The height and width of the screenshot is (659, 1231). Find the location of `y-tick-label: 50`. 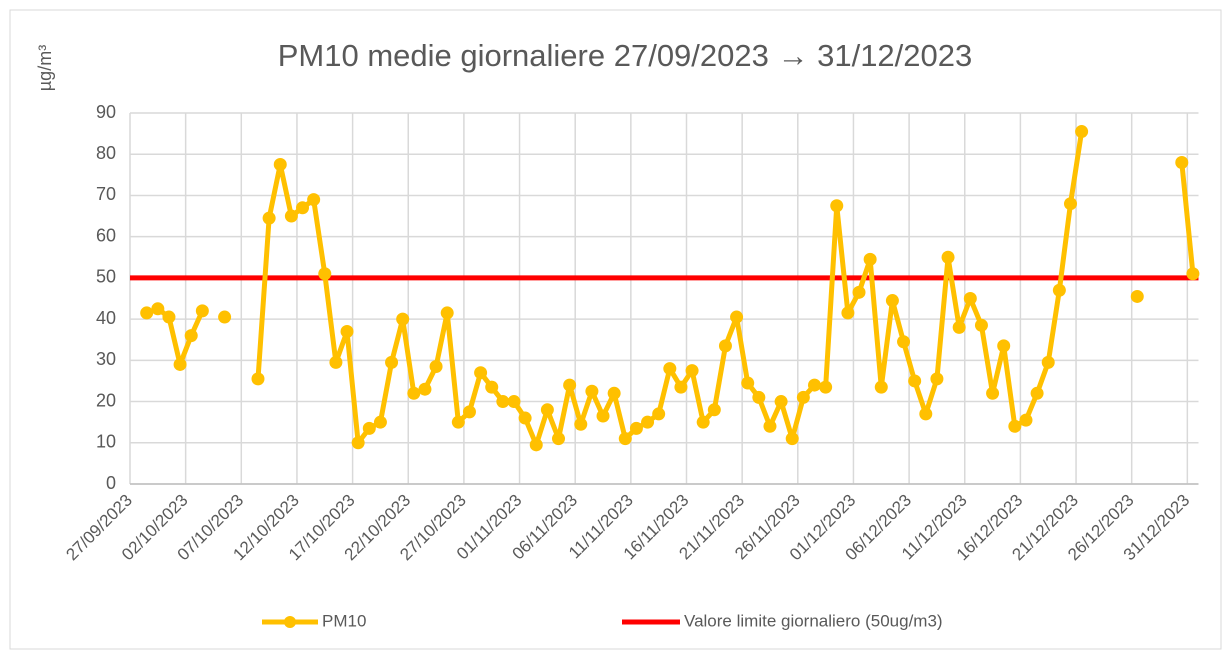

y-tick-label: 50 is located at coordinates (106, 277).